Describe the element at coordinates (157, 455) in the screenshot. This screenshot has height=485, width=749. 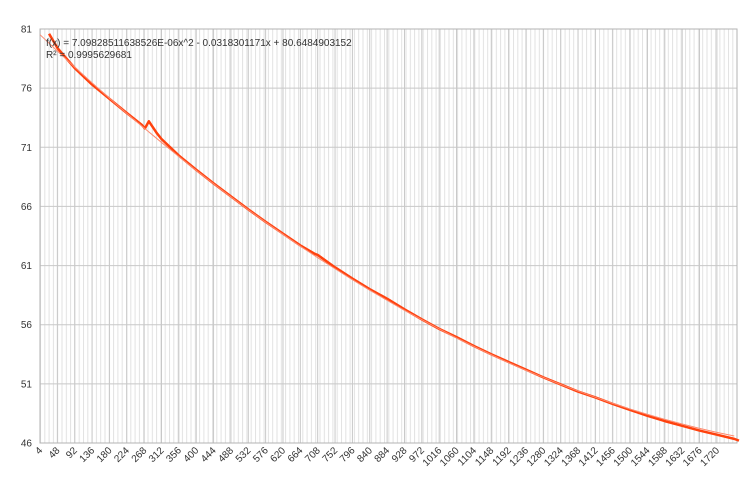
I see `x-tick-label: 312` at that location.